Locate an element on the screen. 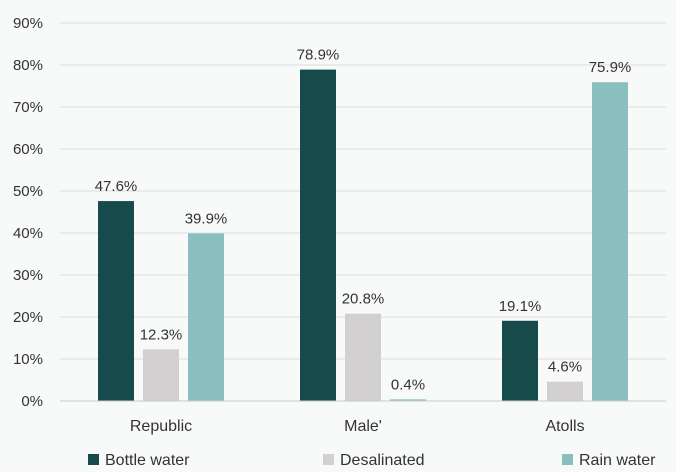  legend-label: Desalinated is located at coordinates (382, 460).